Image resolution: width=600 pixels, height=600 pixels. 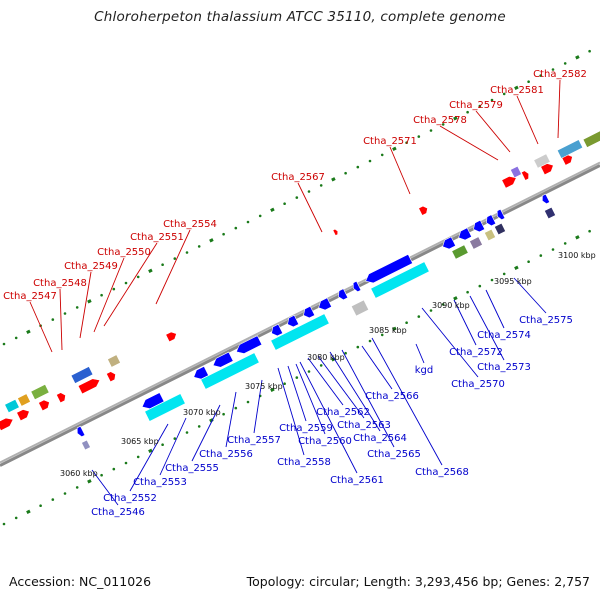 What do you see at coordinates (254, 440) in the screenshot?
I see `gene-label: Ctha_2557` at bounding box center [254, 440].